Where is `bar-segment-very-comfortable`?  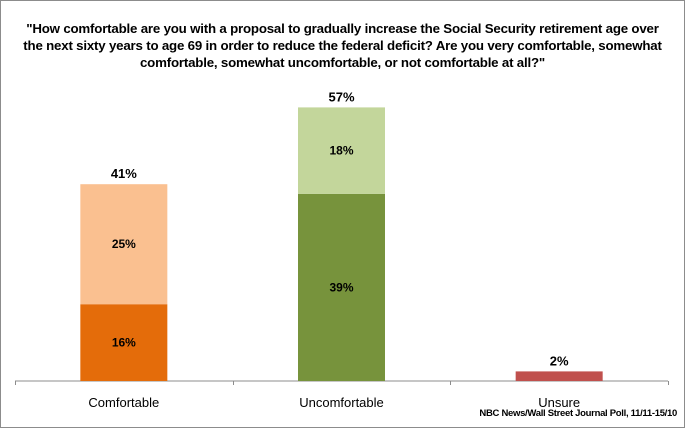
bar-segment-very-comfortable is located at coordinates (124, 342).